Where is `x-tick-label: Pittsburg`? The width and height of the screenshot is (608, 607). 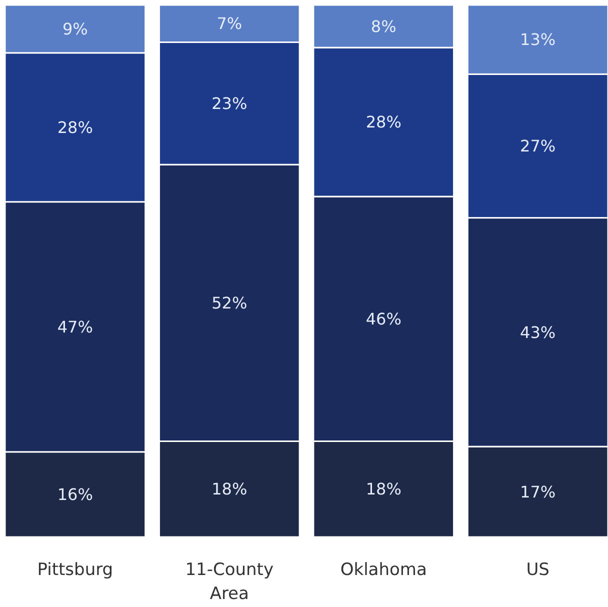
x-tick-label: Pittsburg is located at coordinates (75, 570).